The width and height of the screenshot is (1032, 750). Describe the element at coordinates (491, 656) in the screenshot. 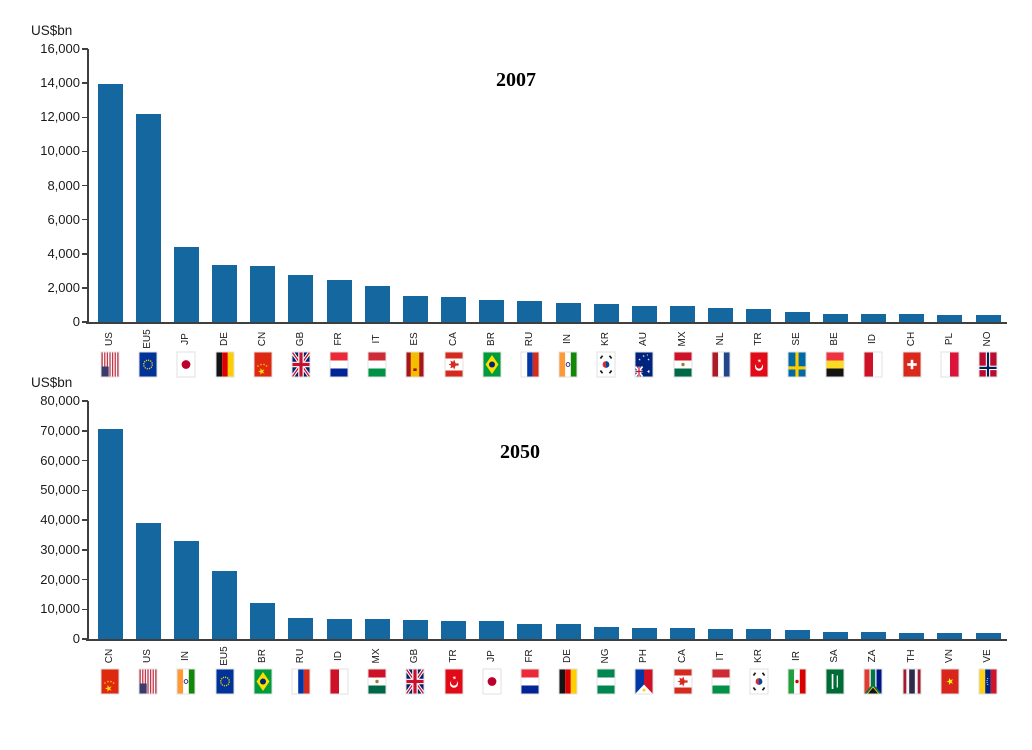

I see `country-label-jp: JP` at that location.